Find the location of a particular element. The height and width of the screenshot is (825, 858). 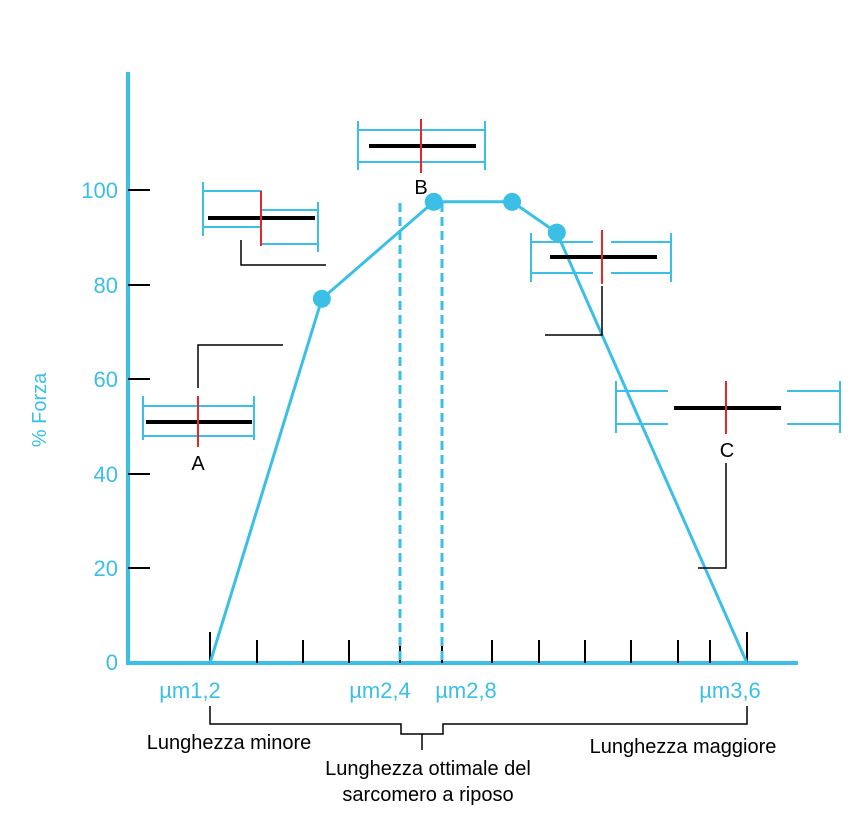

caption-optimal-length-line2: sarcomero a riposo is located at coordinates (427, 795).